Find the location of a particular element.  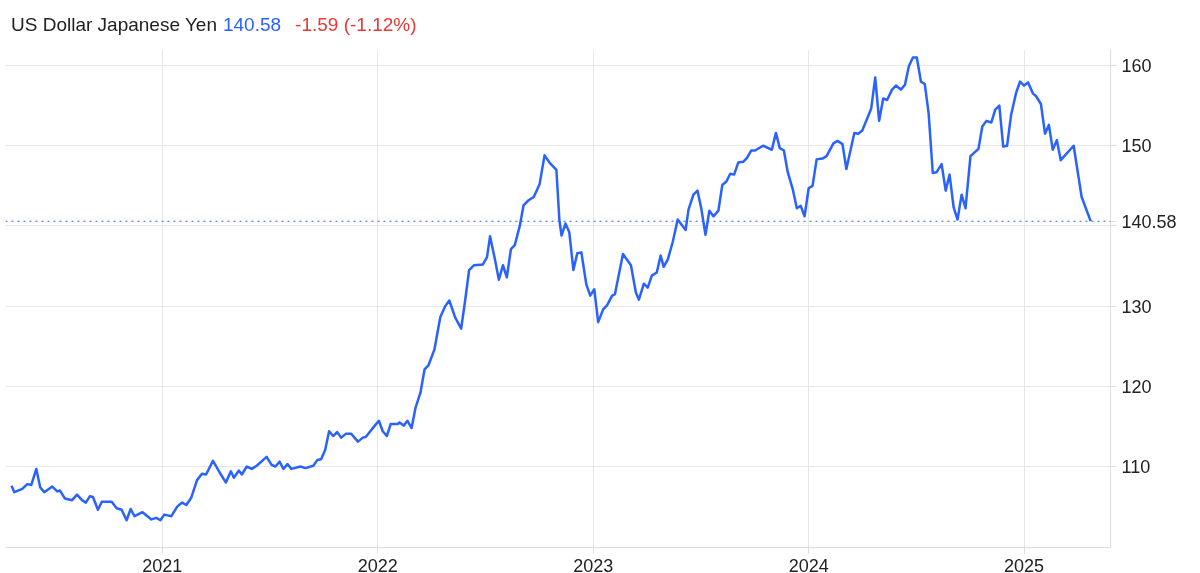

x-tick-label: 2024 is located at coordinates (808, 564).